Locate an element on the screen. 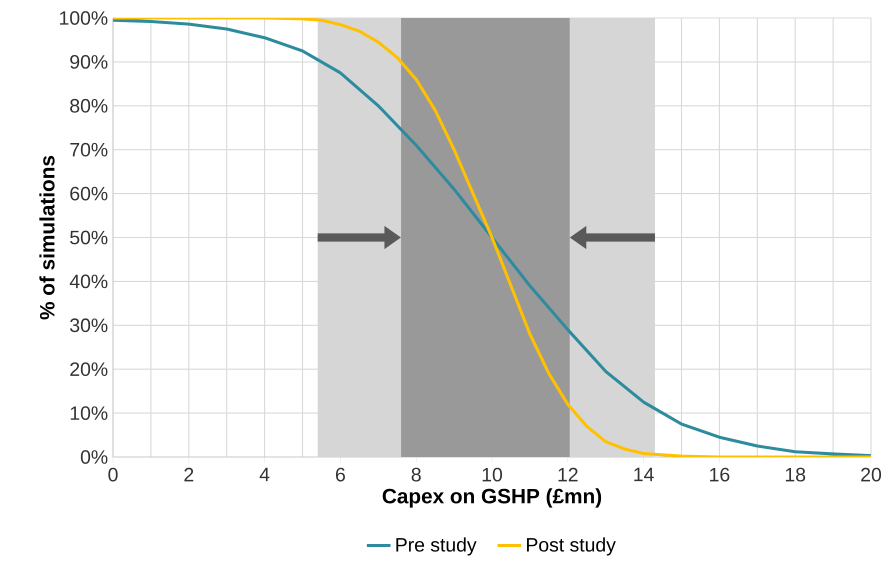 Image resolution: width=888 pixels, height=581 pixels. y-tick-label: 30% is located at coordinates (89, 325).